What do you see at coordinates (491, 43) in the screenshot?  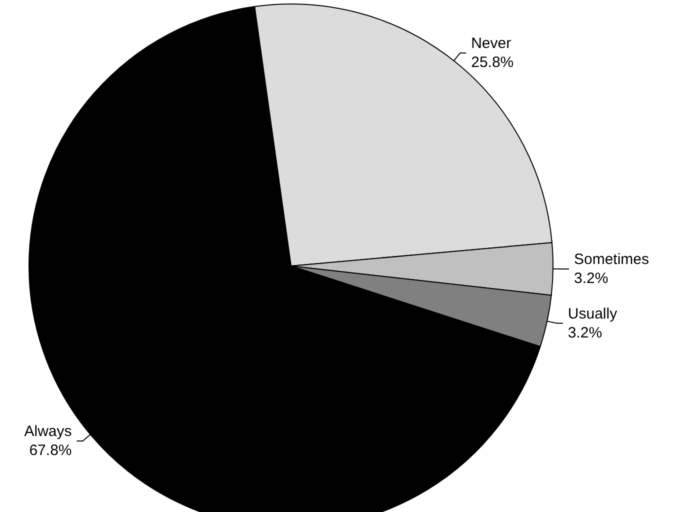 I see `slice-label: Never` at bounding box center [491, 43].